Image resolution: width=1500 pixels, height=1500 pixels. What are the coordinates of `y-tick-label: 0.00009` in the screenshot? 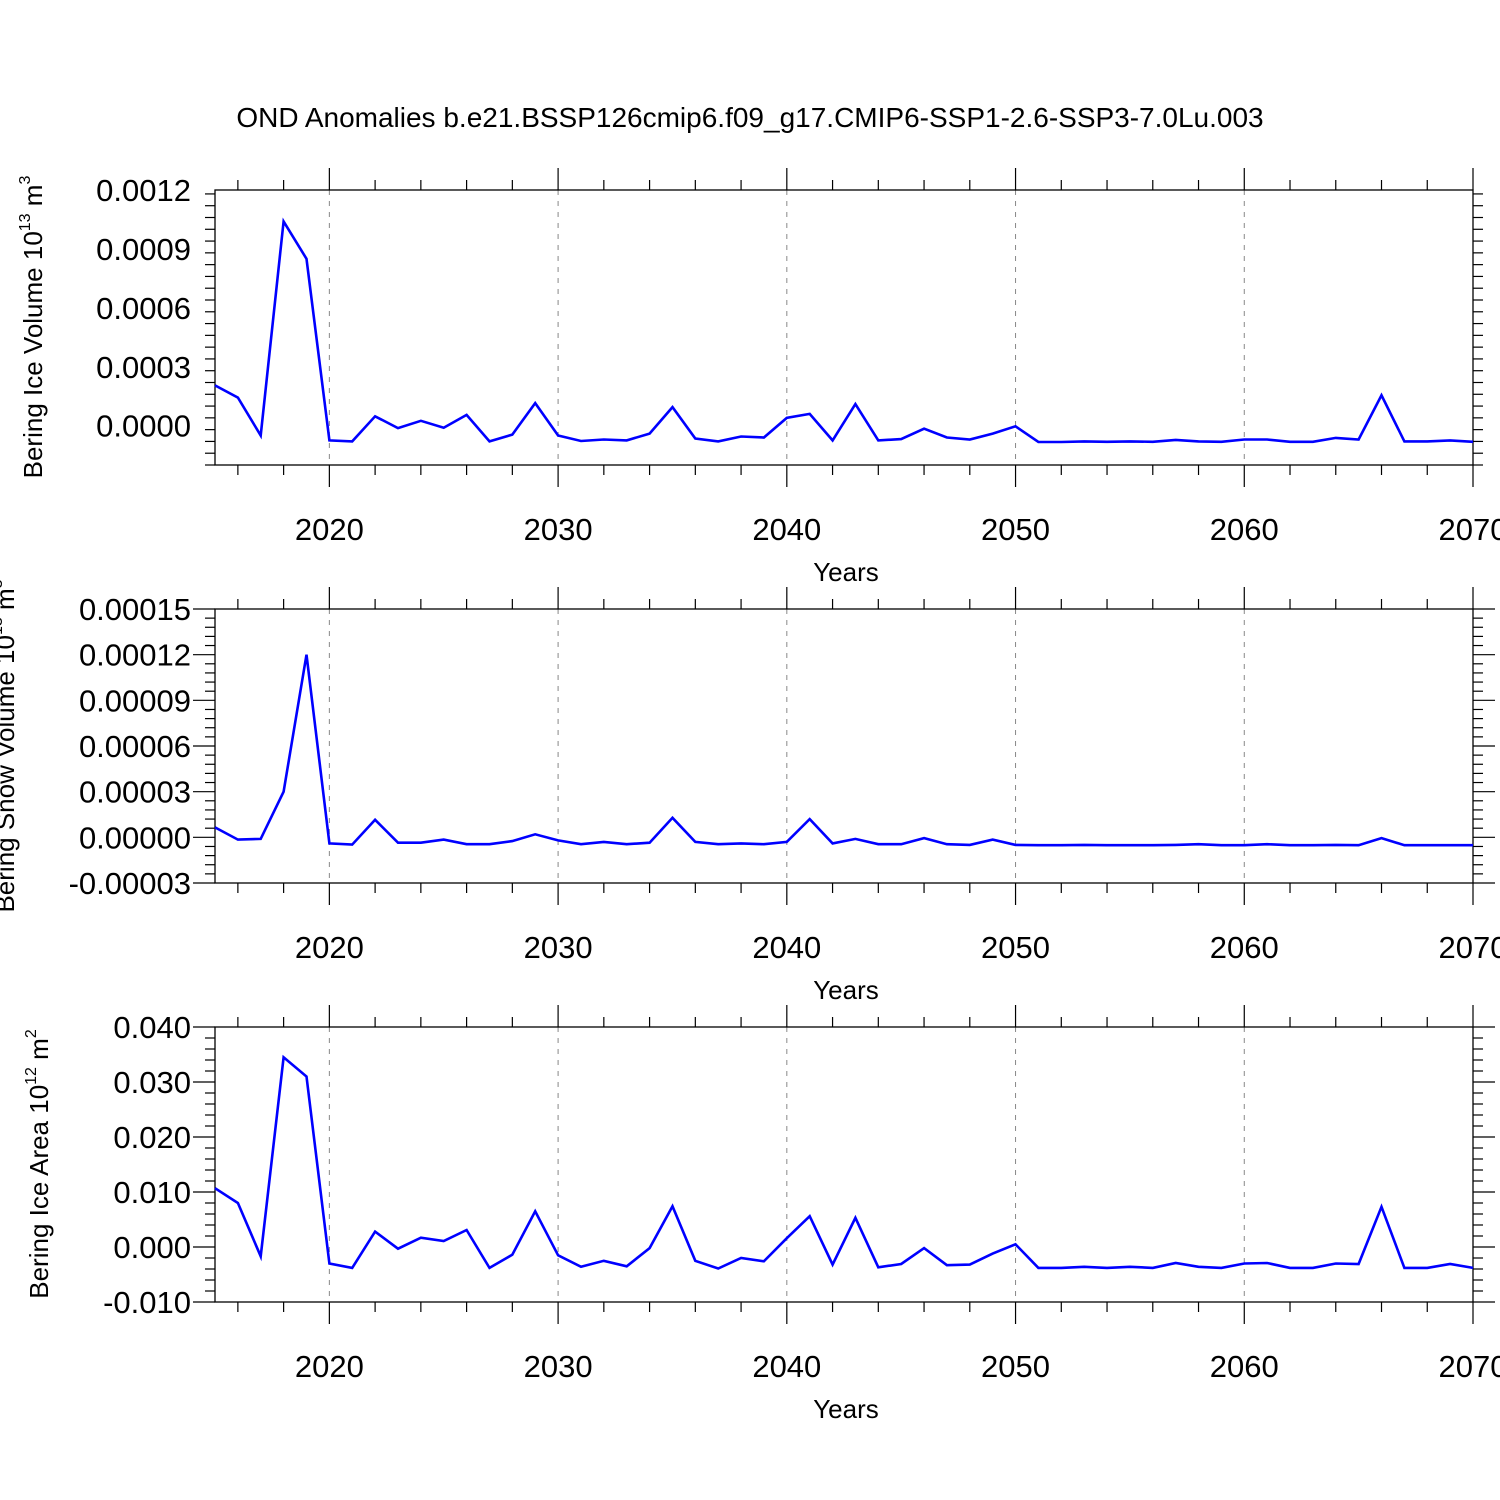 It's located at (135, 700).